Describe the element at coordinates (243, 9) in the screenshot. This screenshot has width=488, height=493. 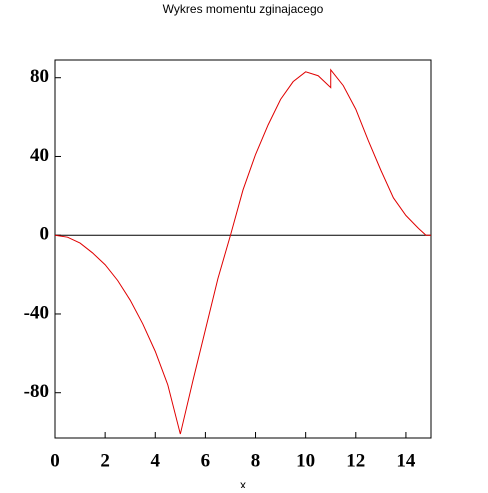
I see `chart-title: Wykres momentu zginajacego` at that location.